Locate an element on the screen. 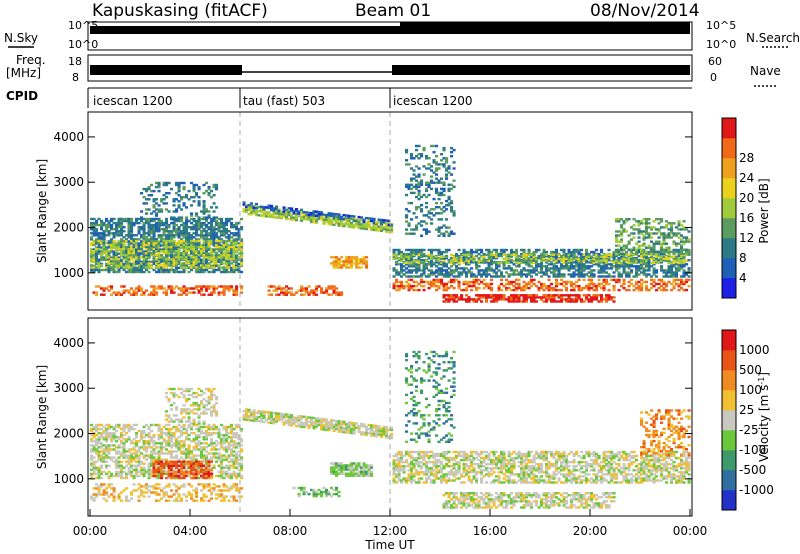 This screenshot has height=554, width=800. nsky-trace is located at coordinates (390, 30).